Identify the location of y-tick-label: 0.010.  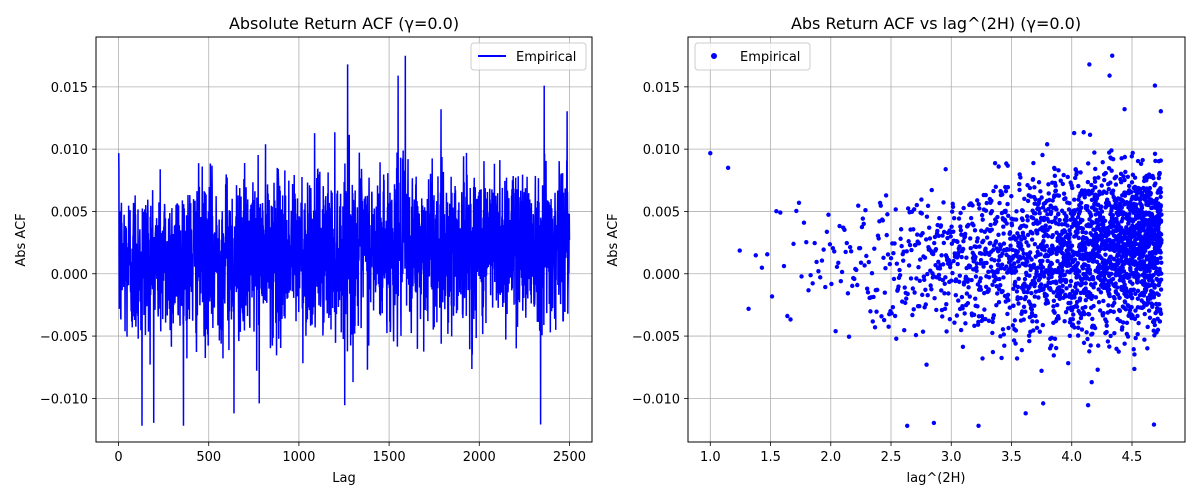
(661, 150).